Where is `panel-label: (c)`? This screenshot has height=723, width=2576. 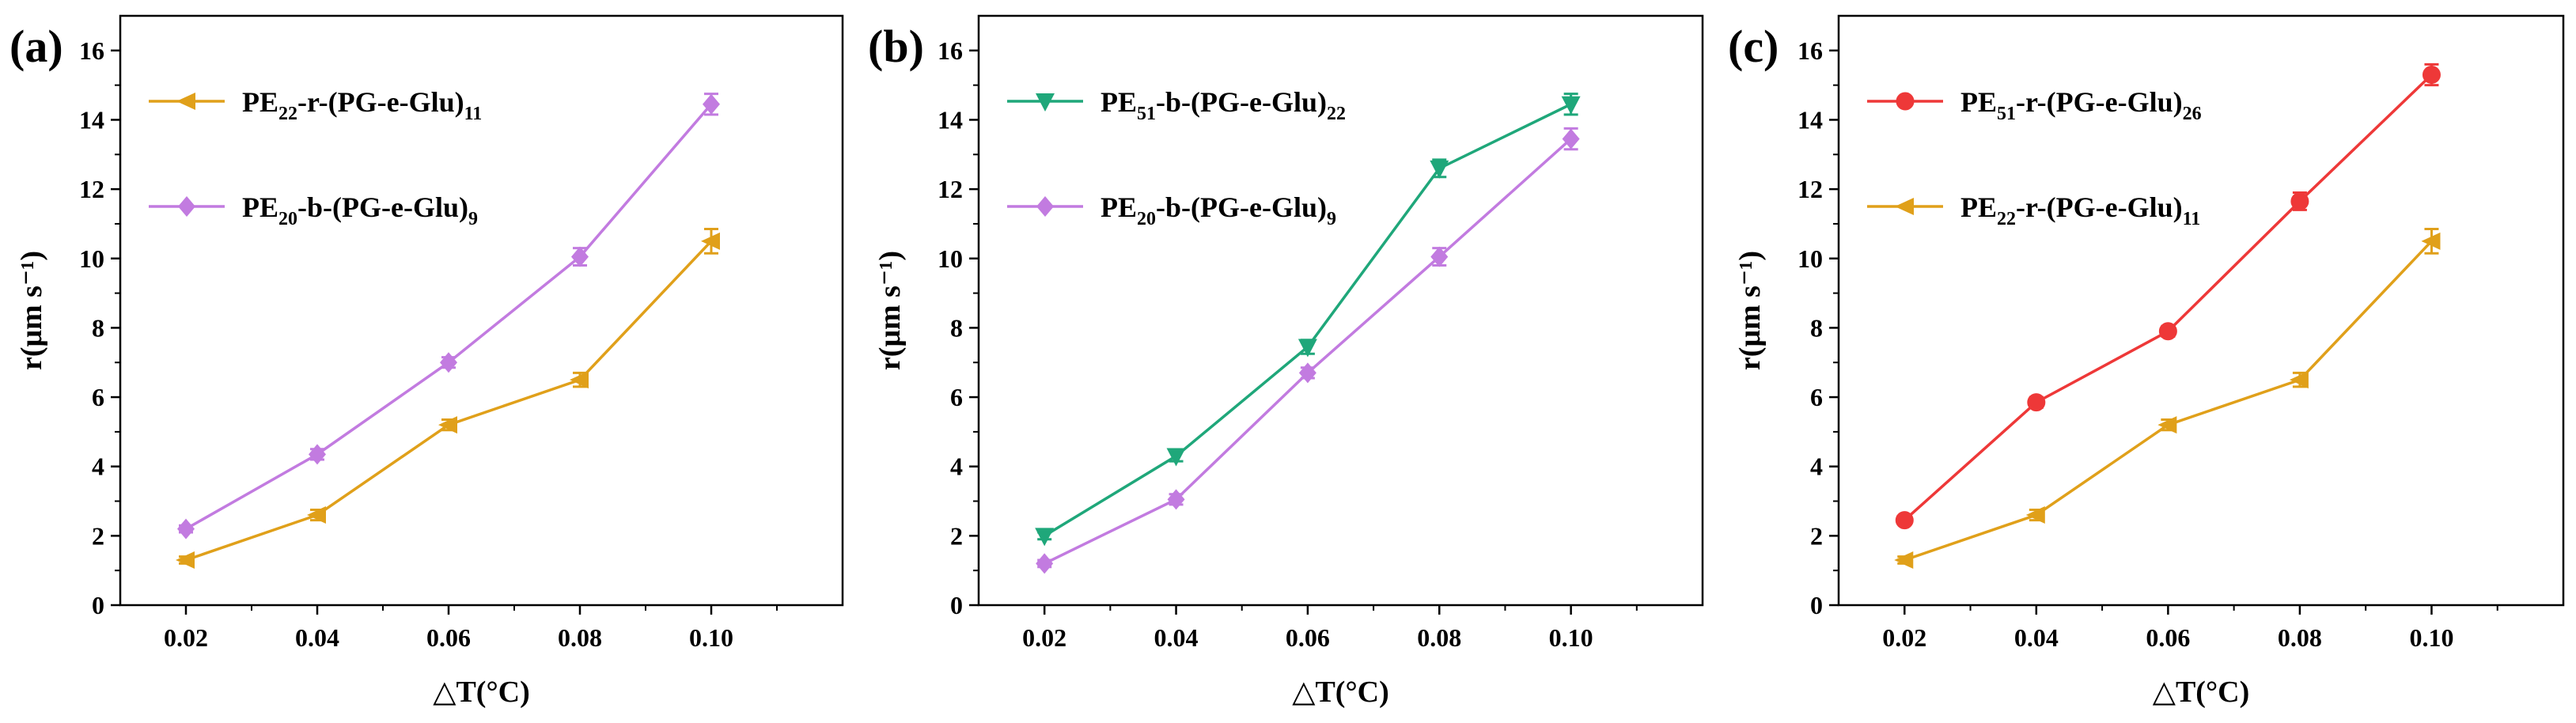
panel-label: (c) is located at coordinates (1753, 46).